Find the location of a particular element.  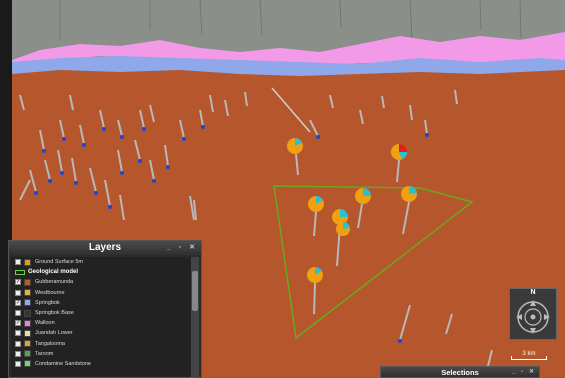

scale-line is located at coordinates (529, 358).